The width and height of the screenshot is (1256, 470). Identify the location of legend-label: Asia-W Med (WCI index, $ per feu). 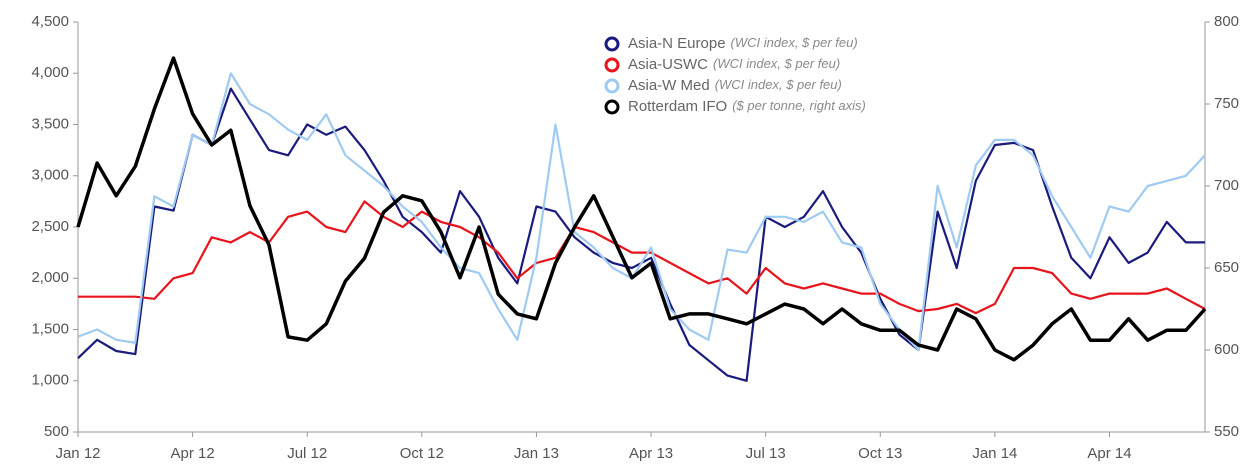
(735, 85).